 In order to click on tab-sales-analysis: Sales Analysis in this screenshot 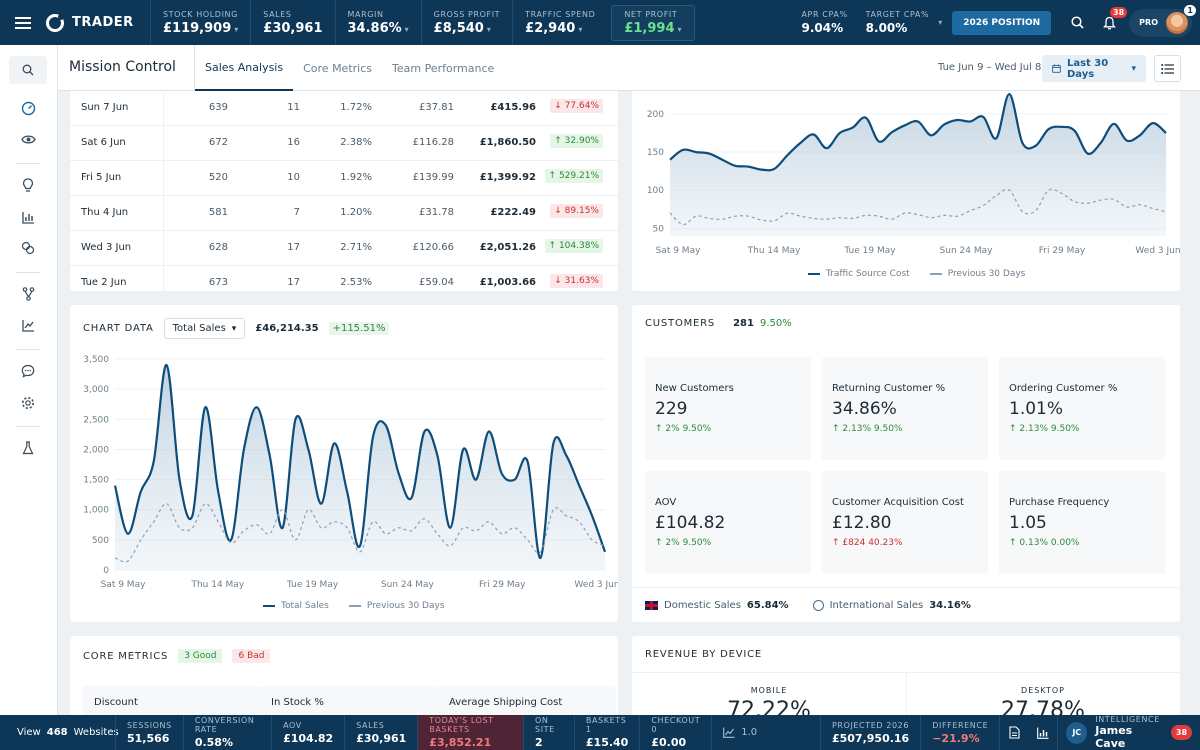, I will do `click(244, 68)`.